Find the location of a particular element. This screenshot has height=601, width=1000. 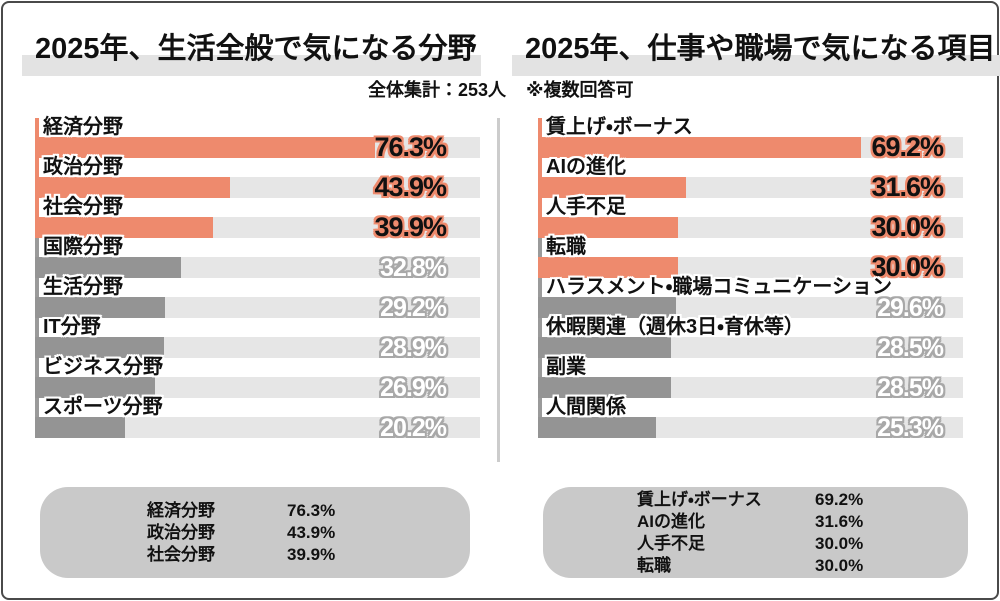

summary-label: 転職 is located at coordinates (654, 565).